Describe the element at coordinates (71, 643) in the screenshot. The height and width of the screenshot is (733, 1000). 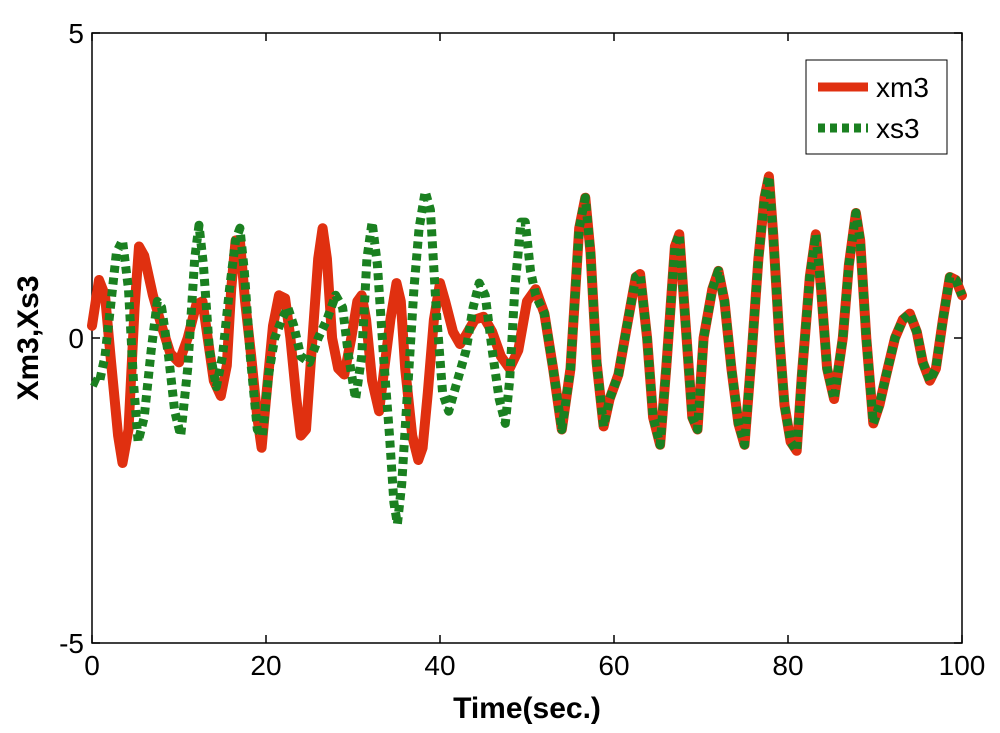
I see `y-tick-label: -5` at that location.